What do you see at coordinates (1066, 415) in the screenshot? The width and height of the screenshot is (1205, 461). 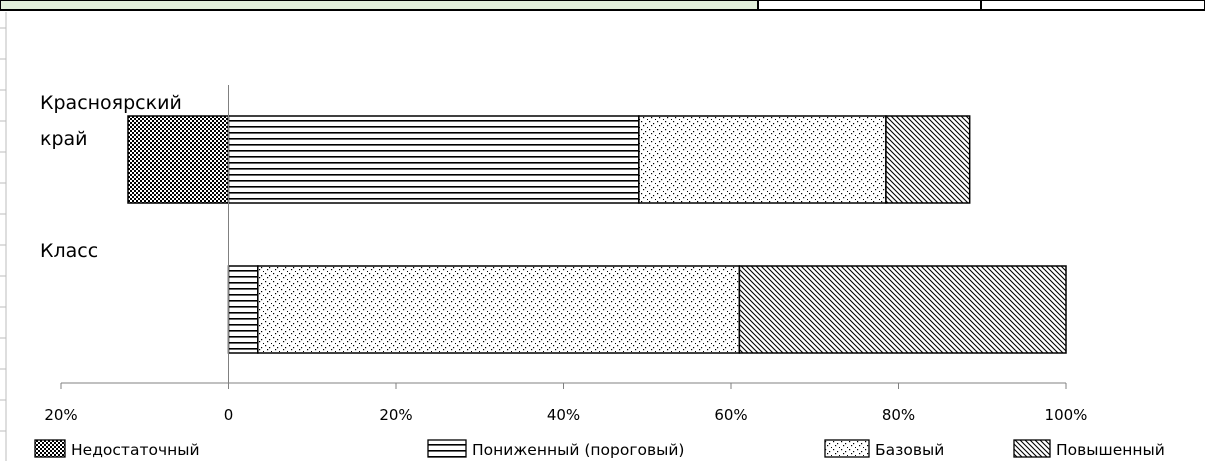 I see `x-tick-label: 100%` at bounding box center [1066, 415].